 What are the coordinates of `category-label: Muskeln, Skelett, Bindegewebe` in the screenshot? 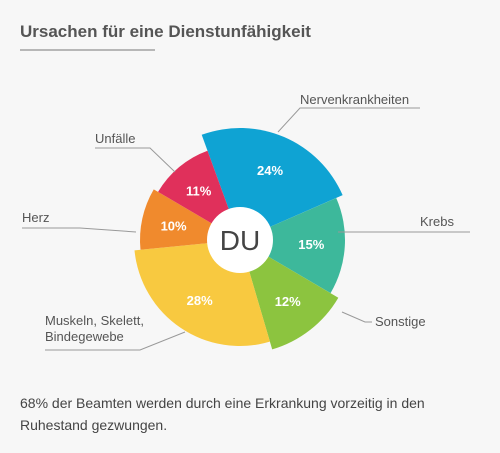 It's located at (94, 328).